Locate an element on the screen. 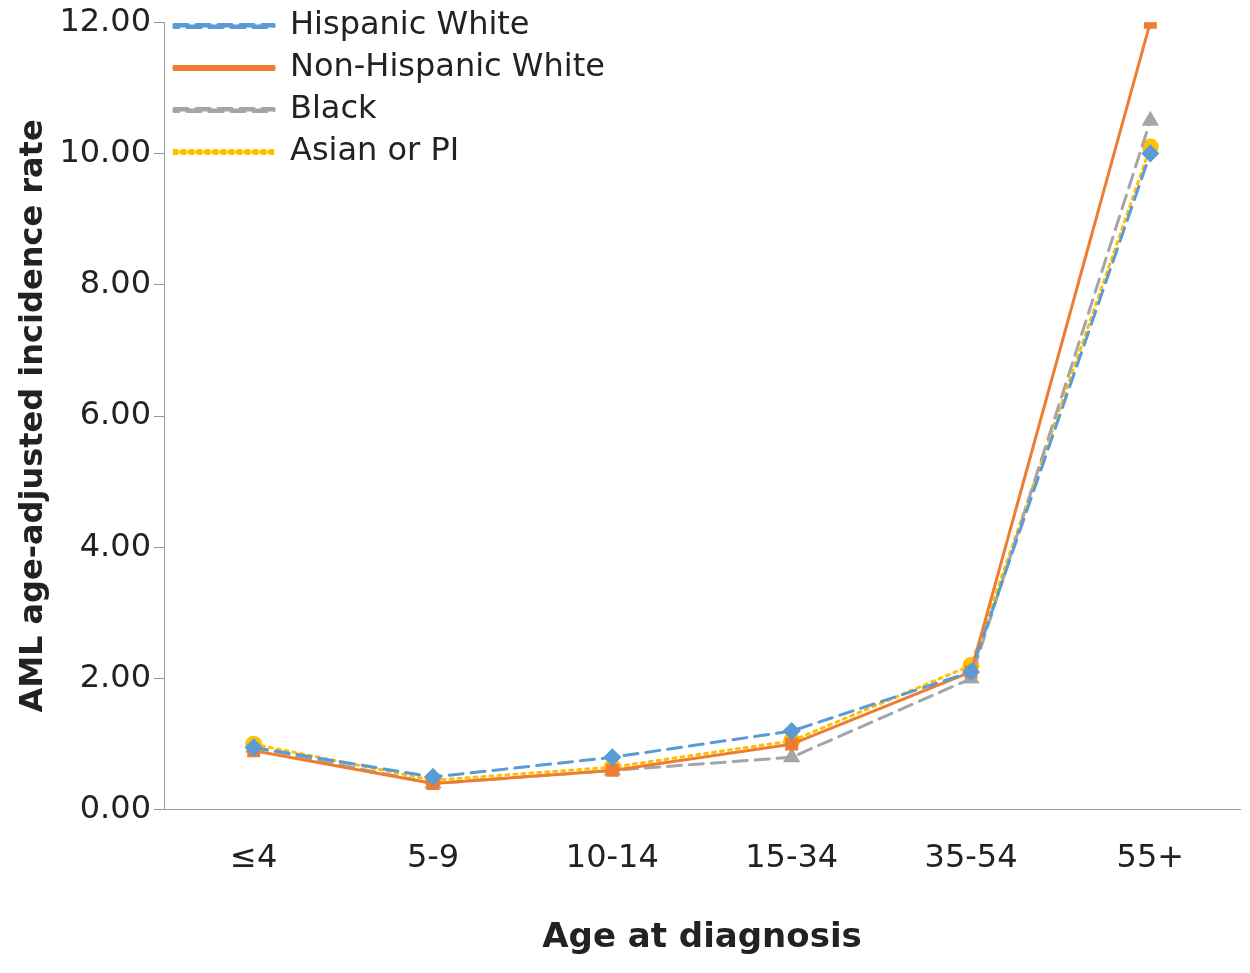  y-tick-label: 12.00 is located at coordinates (105, 19).